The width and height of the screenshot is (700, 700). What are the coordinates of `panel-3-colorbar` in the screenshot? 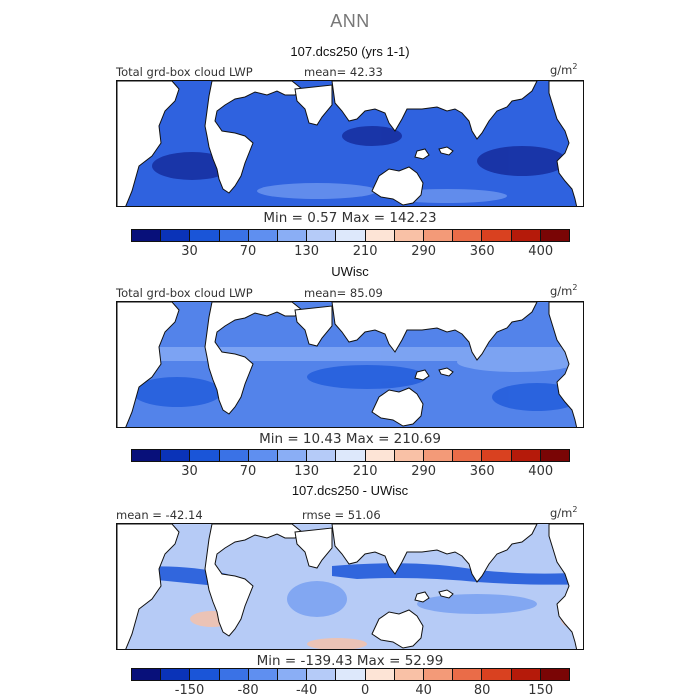 It's located at (350, 674).